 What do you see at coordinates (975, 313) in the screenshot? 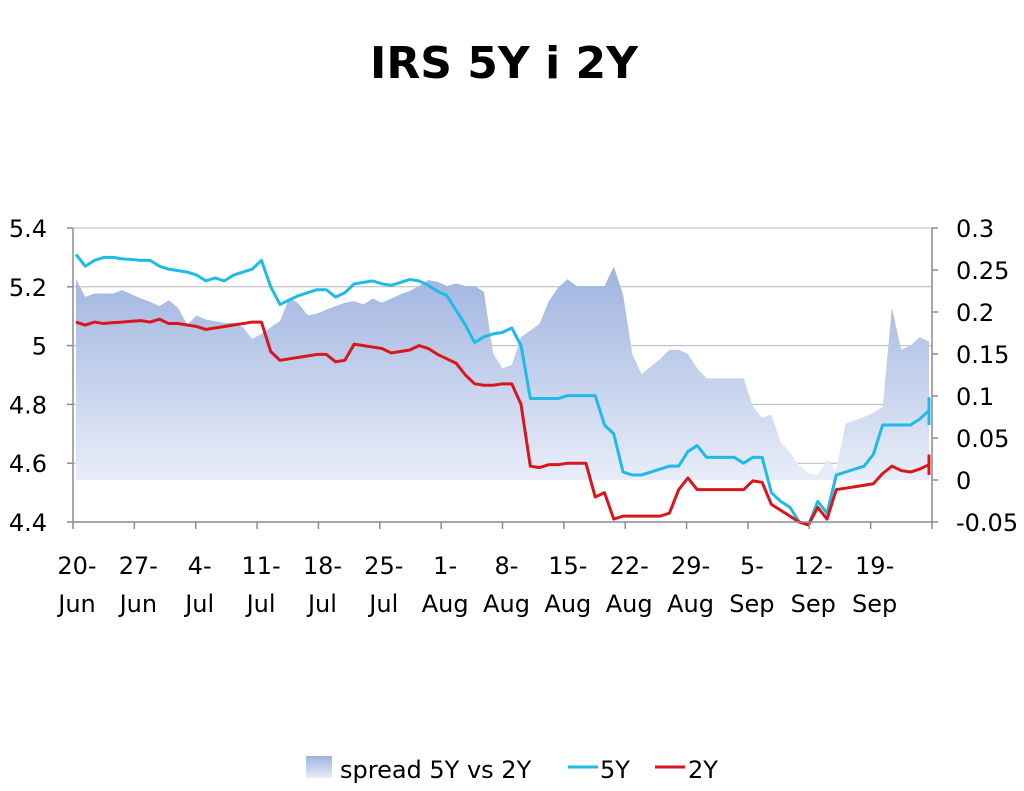
I see `right-tick-label: 0.2` at bounding box center [975, 313].